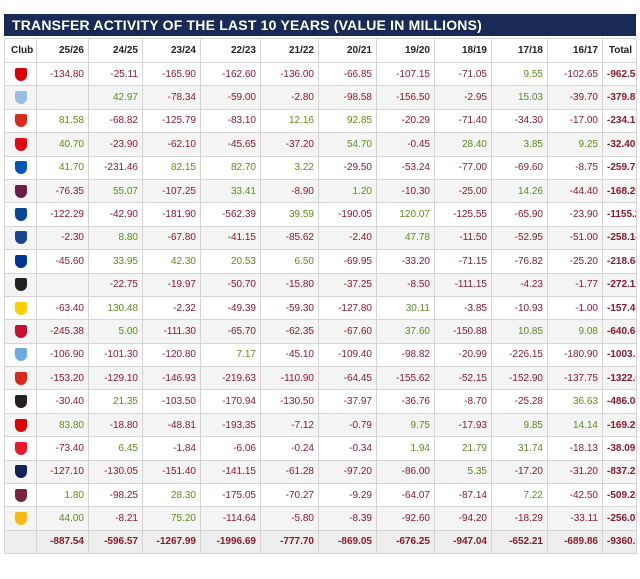 This screenshot has height=579, width=640. Describe the element at coordinates (463, 238) in the screenshot. I see `season-value-cell: -11.50` at that location.